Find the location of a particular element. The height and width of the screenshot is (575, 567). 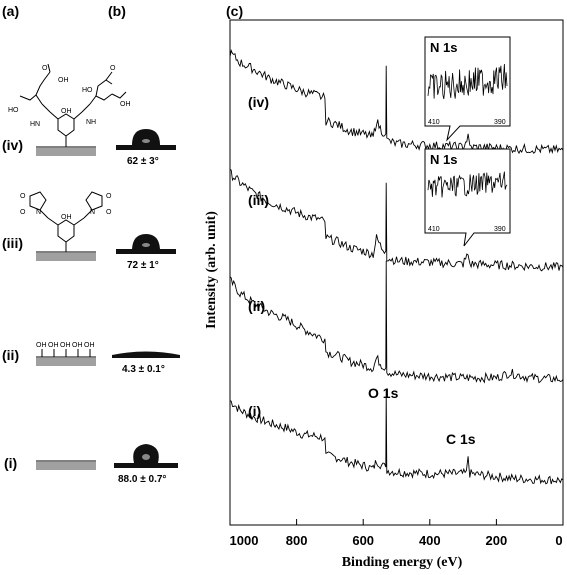

chem-n-iii-l: N is located at coordinates (38, 212).